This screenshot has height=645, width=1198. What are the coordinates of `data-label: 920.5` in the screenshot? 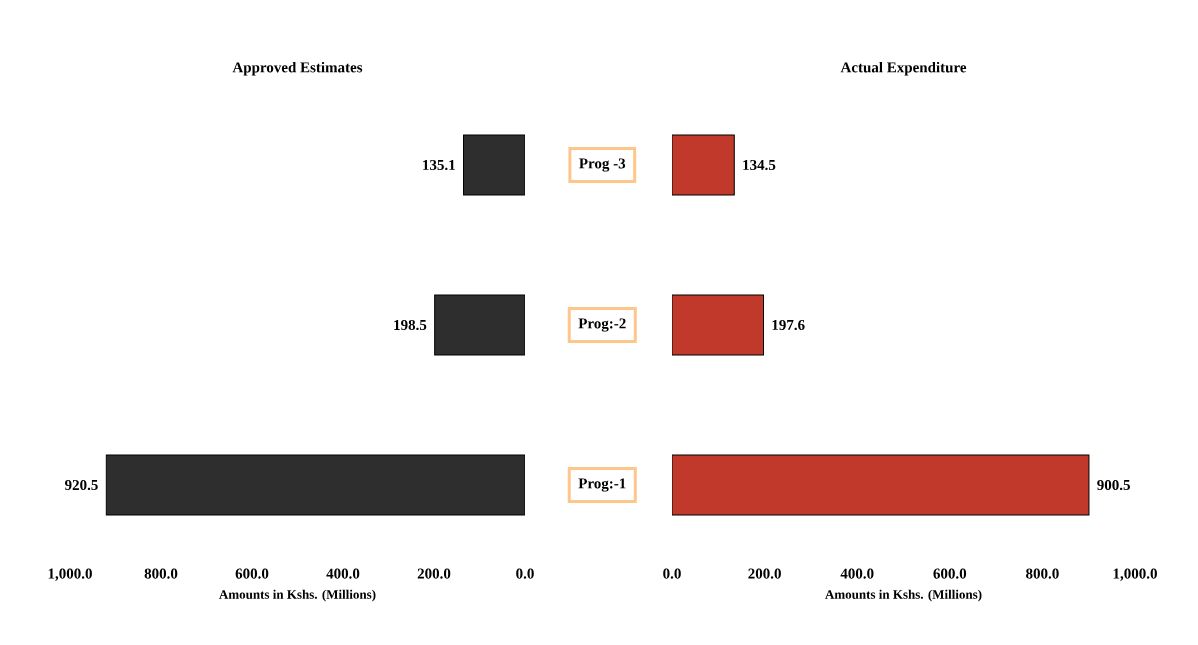 It's located at (81, 485).